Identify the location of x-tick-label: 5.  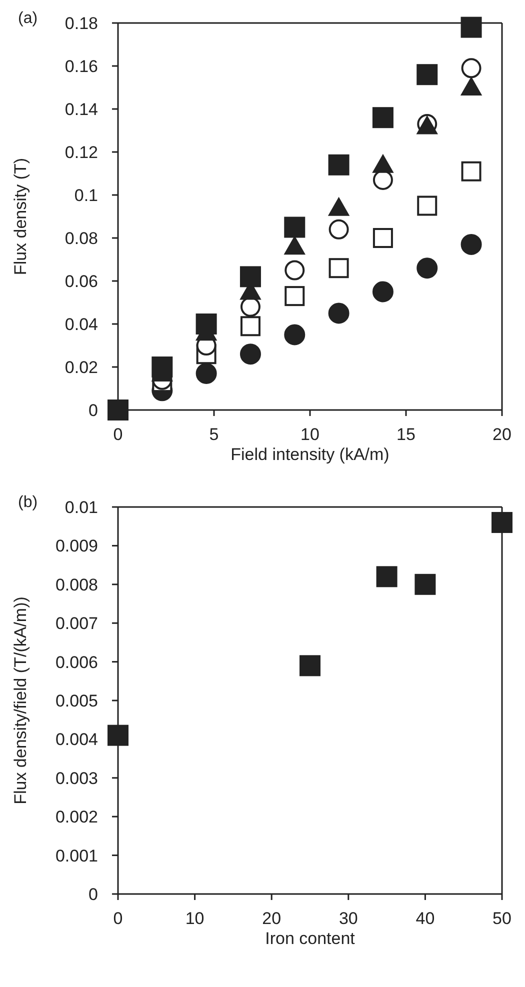
(214, 434).